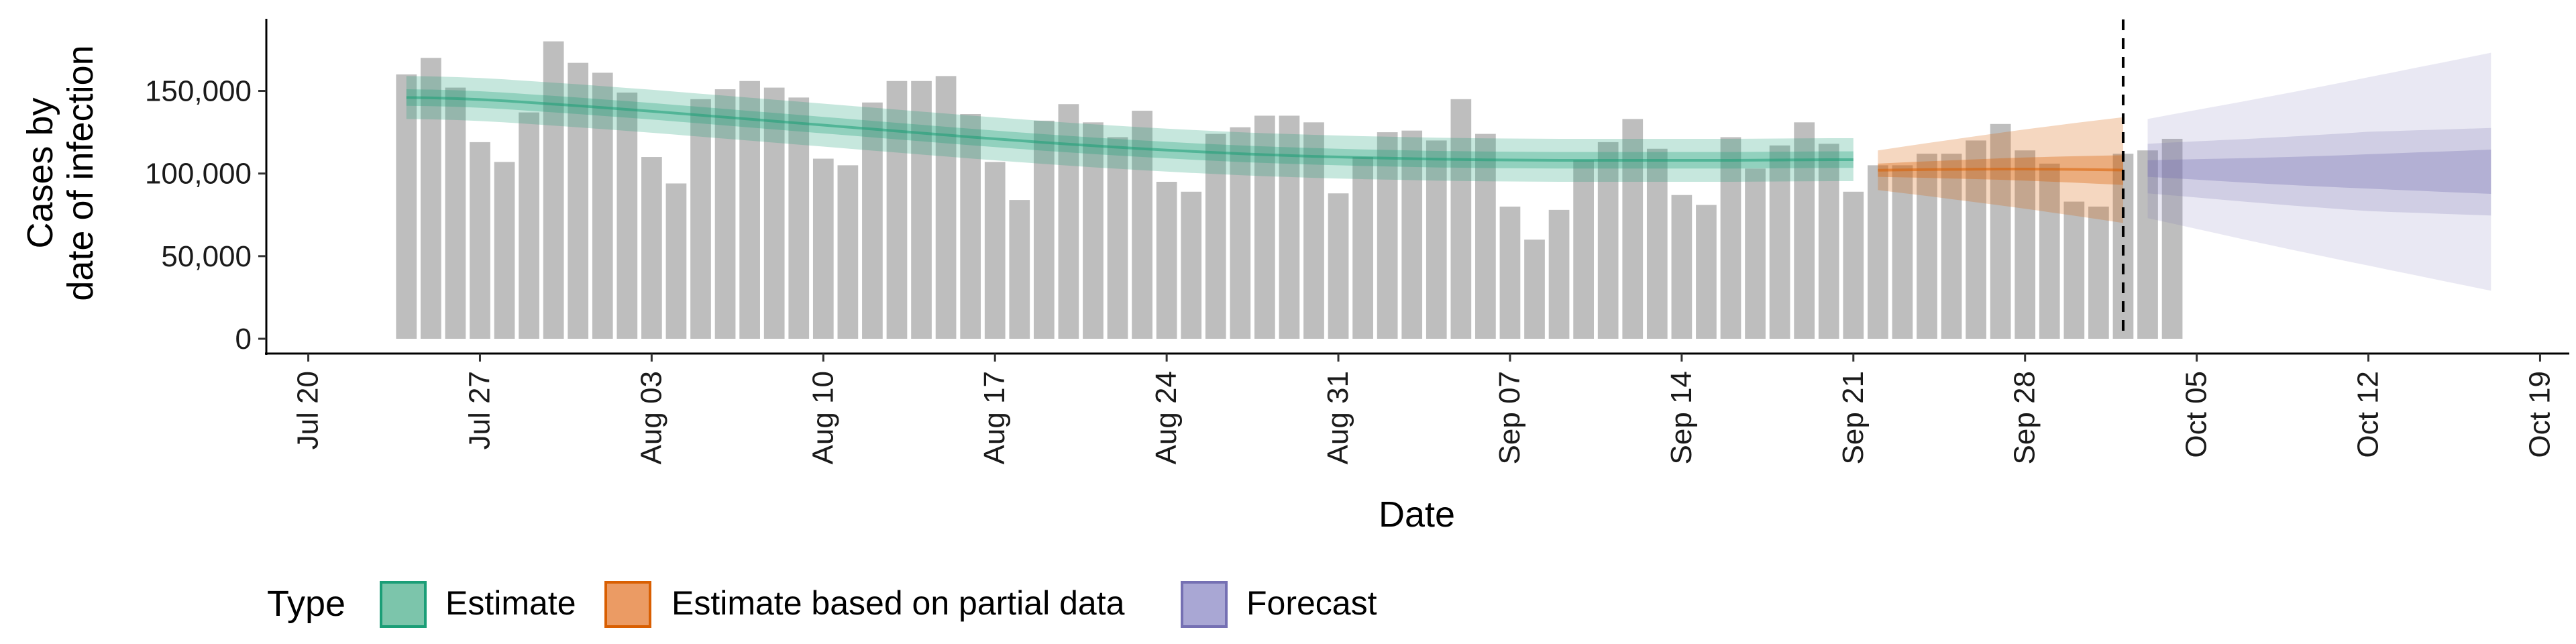 The width and height of the screenshot is (2576, 644). I want to click on x-tick-label: Oct 19, so click(2539, 414).